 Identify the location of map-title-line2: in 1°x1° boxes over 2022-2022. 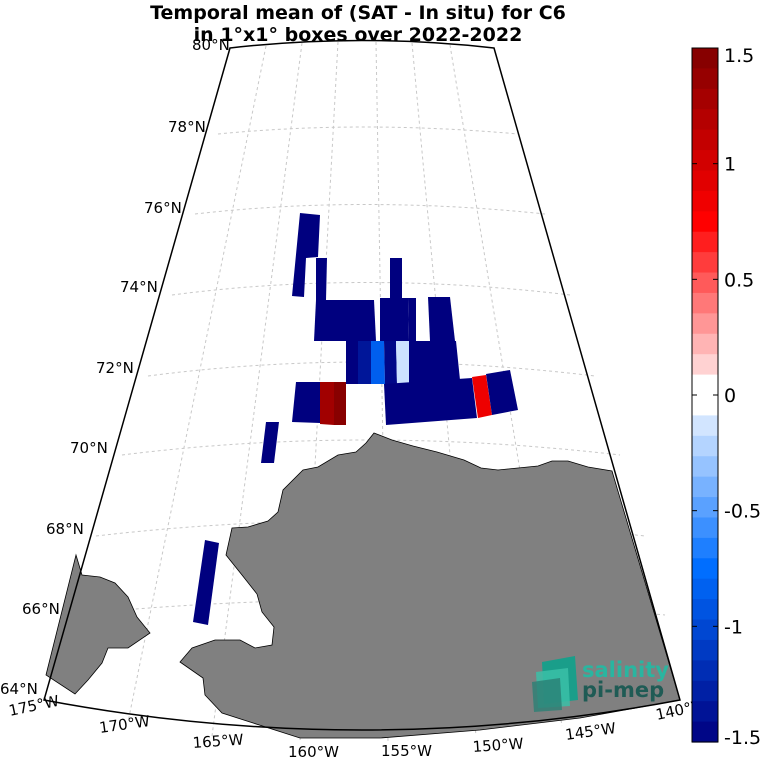
(358, 35).